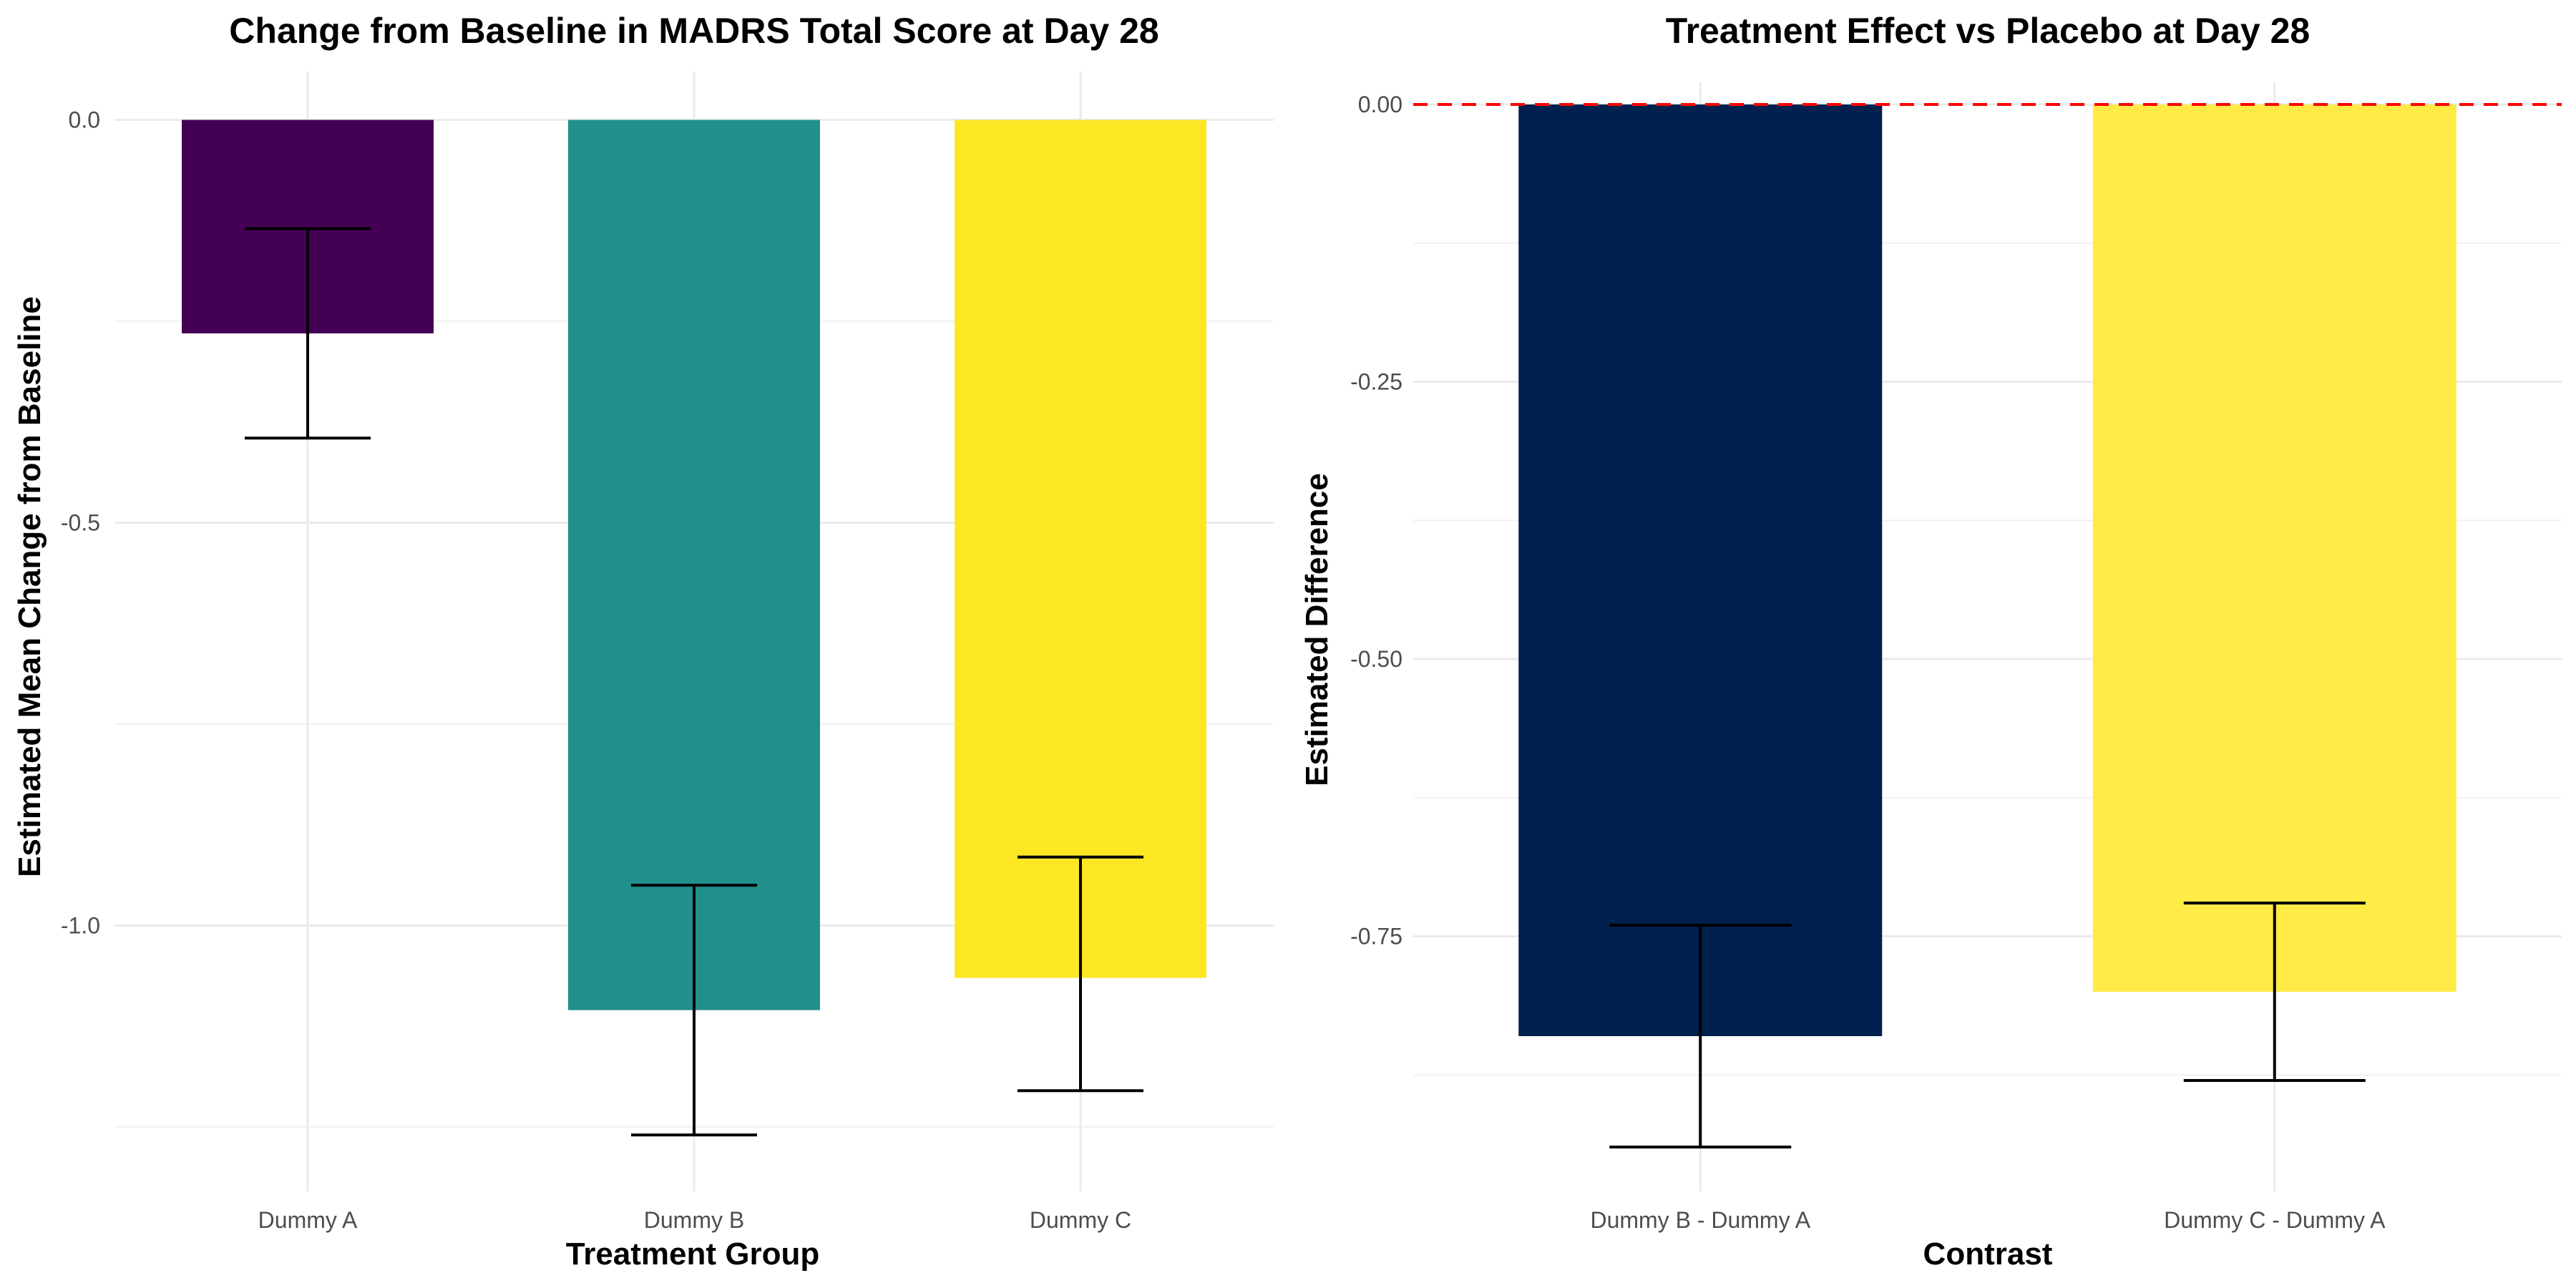 This screenshot has height=1288, width=2576. I want to click on y-tick-labels: 0.0 -0.5 -1.0, so click(80, 523).